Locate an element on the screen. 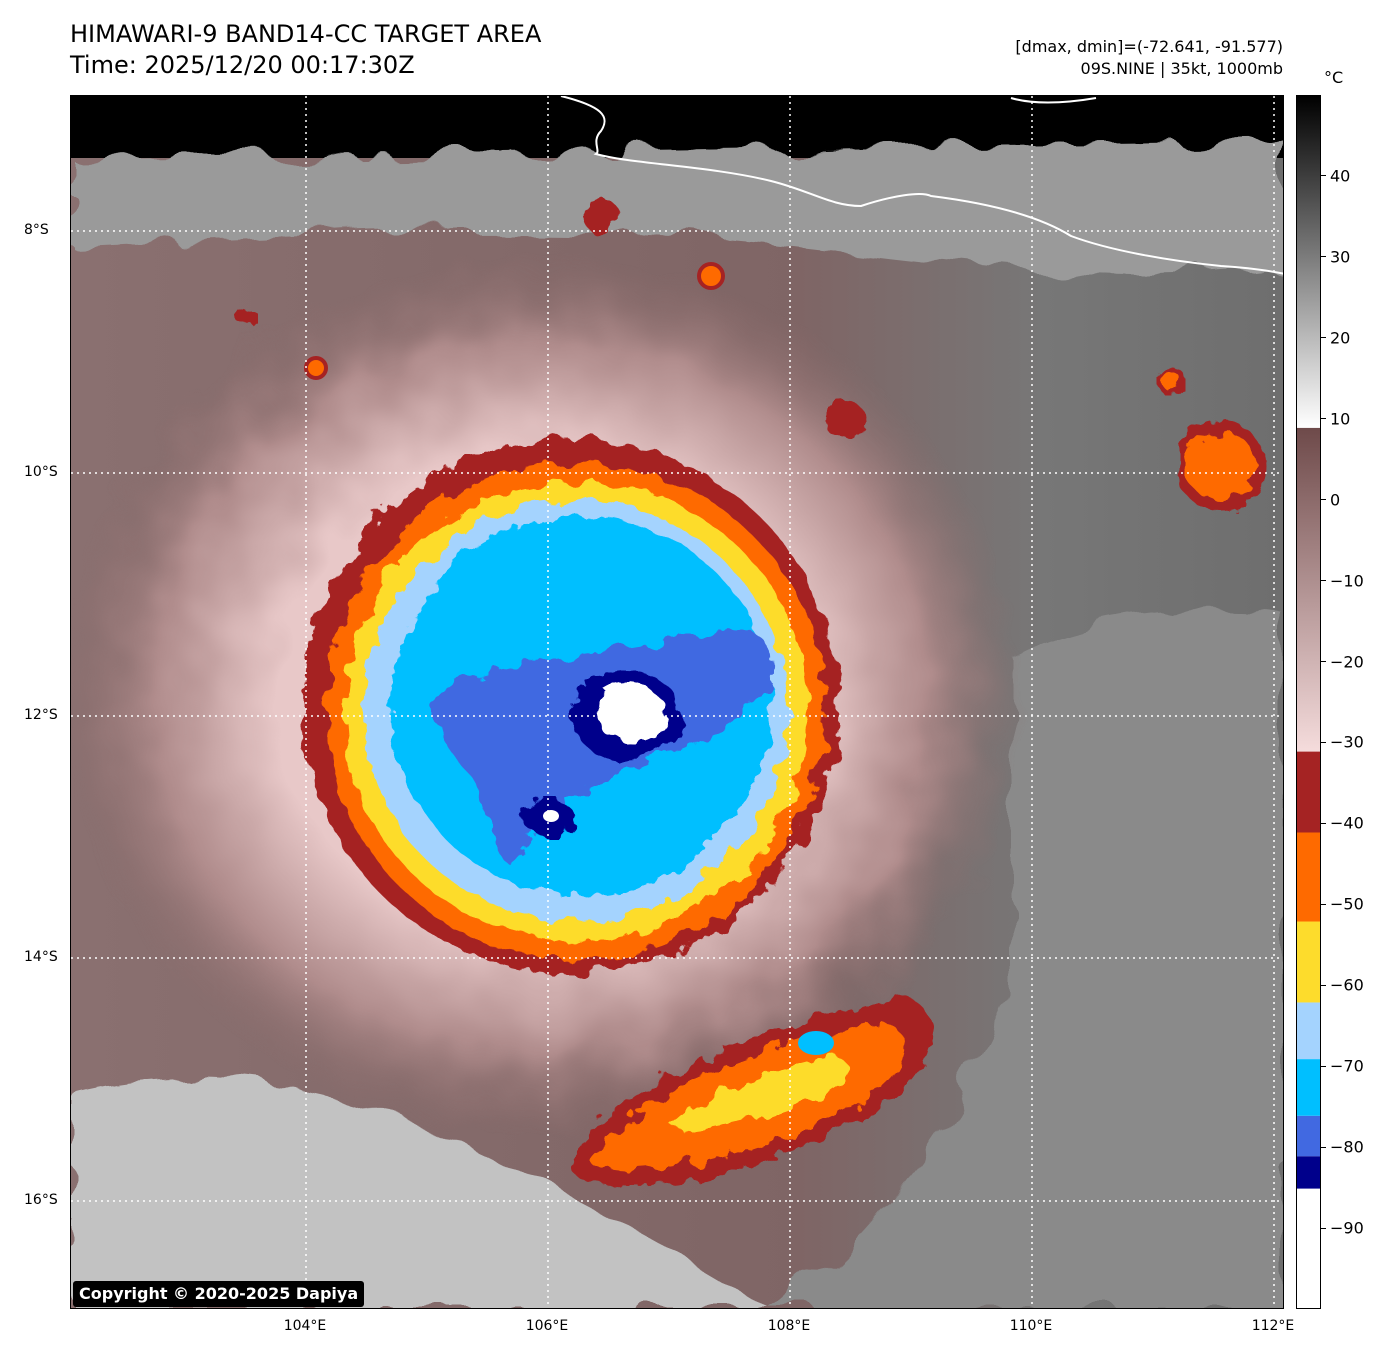 Image resolution: width=1388 pixels, height=1359 pixels. colorbar-tick-label: 40 is located at coordinates (1340, 176).